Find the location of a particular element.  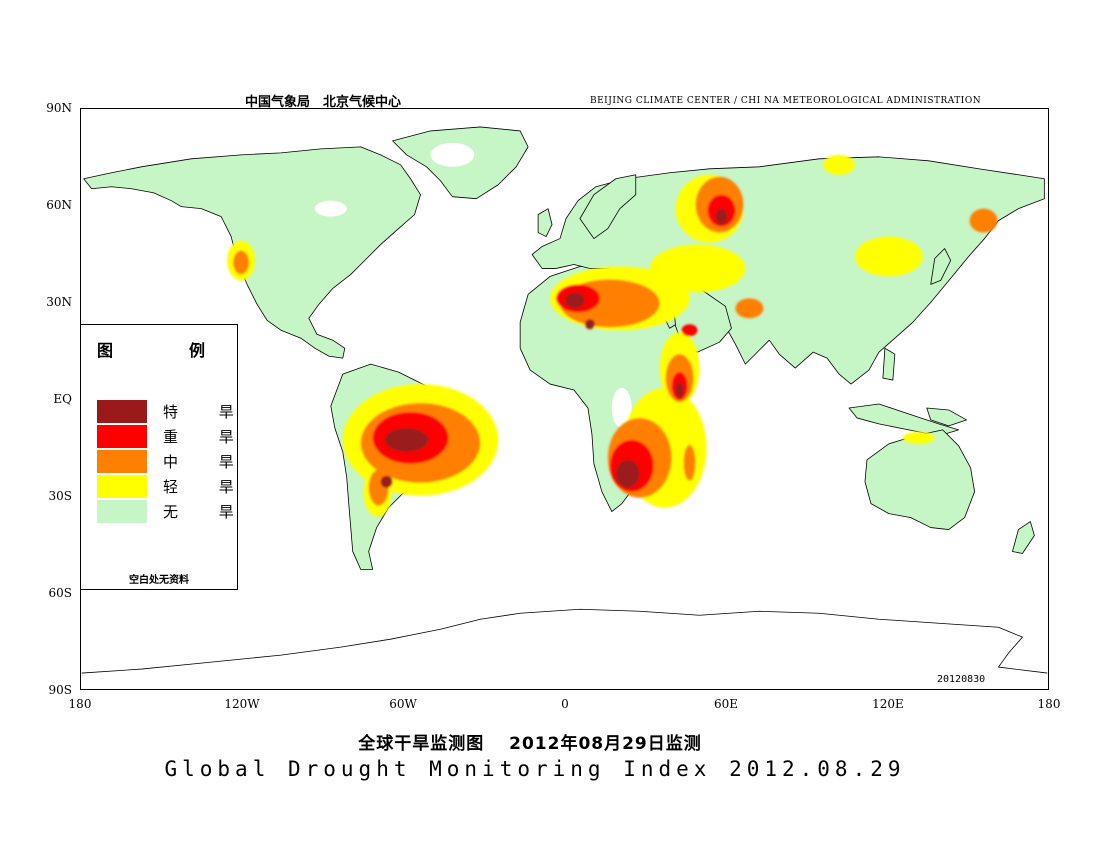

land-australia is located at coordinates (919, 479).